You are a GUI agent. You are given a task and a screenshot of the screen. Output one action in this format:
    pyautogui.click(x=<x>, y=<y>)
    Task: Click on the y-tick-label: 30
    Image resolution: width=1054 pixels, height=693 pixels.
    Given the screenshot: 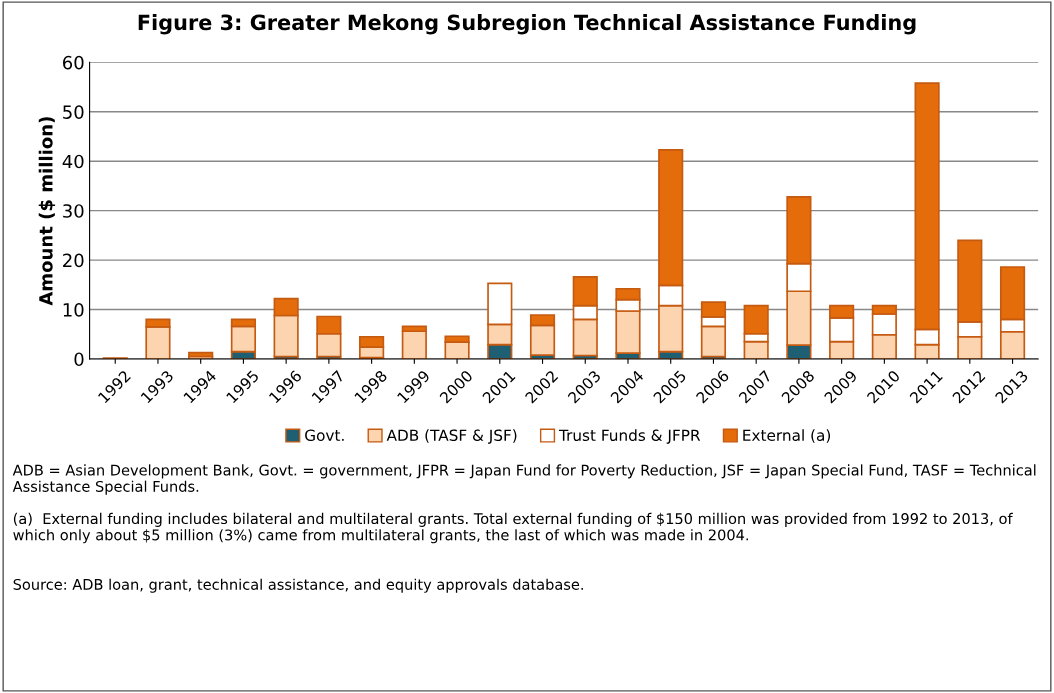 What is the action you would take?
    pyautogui.click(x=73, y=211)
    